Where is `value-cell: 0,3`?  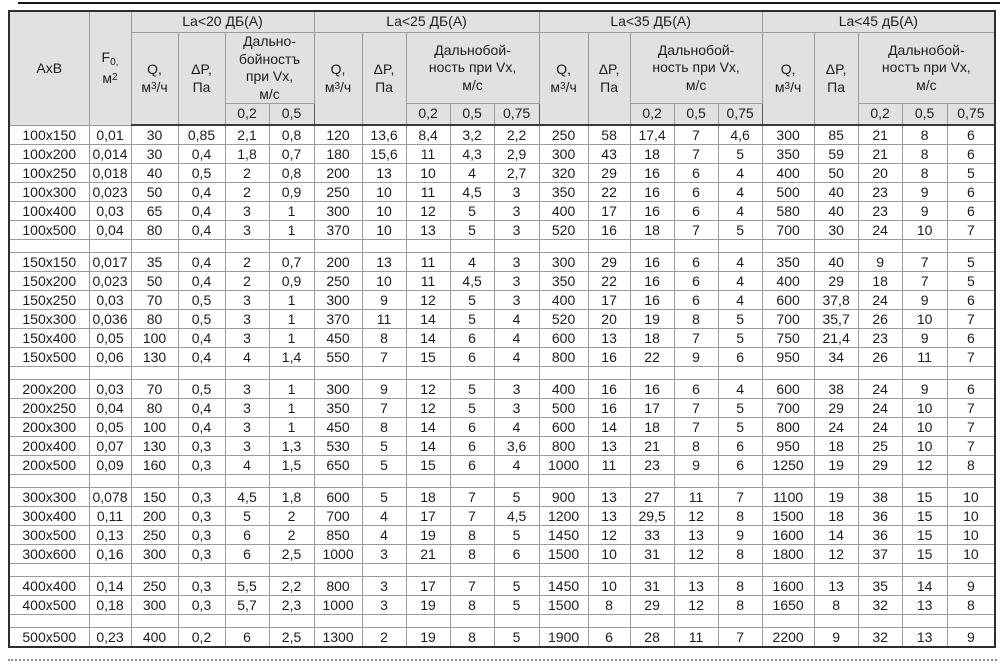 value-cell: 0,3 is located at coordinates (201, 535).